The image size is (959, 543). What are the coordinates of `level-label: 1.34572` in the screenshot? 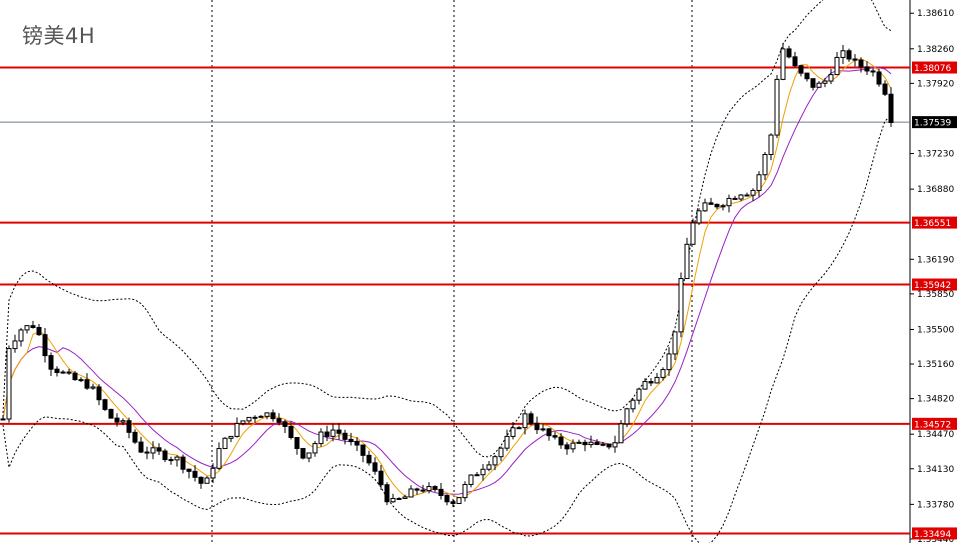 It's located at (932, 425).